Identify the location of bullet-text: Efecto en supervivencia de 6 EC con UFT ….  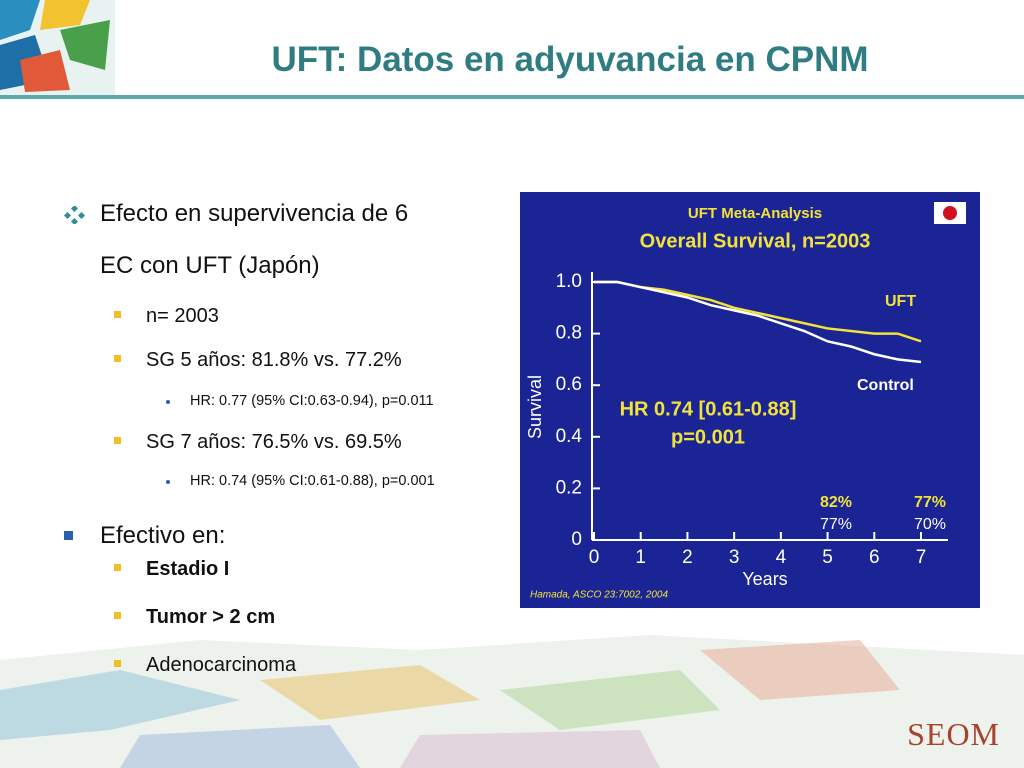
(254, 239).